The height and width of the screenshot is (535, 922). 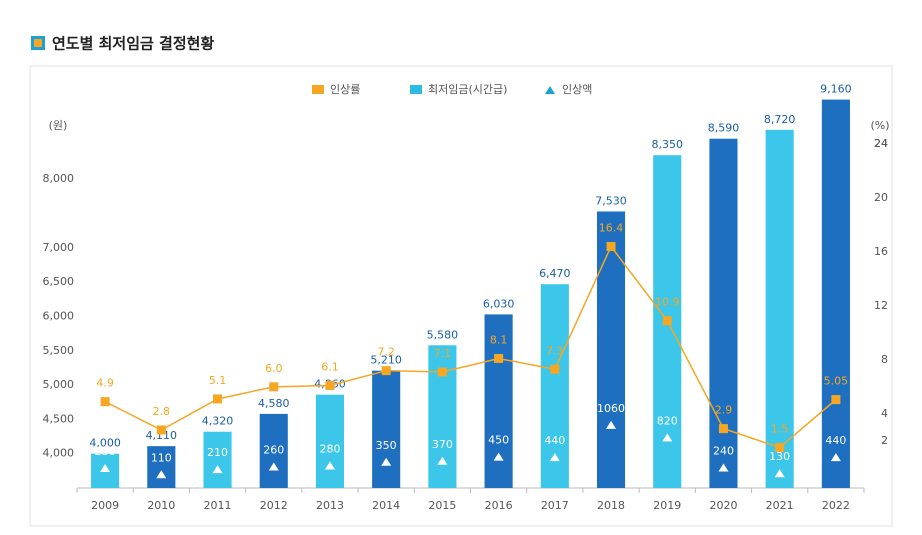 What do you see at coordinates (884, 359) in the screenshot?
I see `y2-tick-label: 8` at bounding box center [884, 359].